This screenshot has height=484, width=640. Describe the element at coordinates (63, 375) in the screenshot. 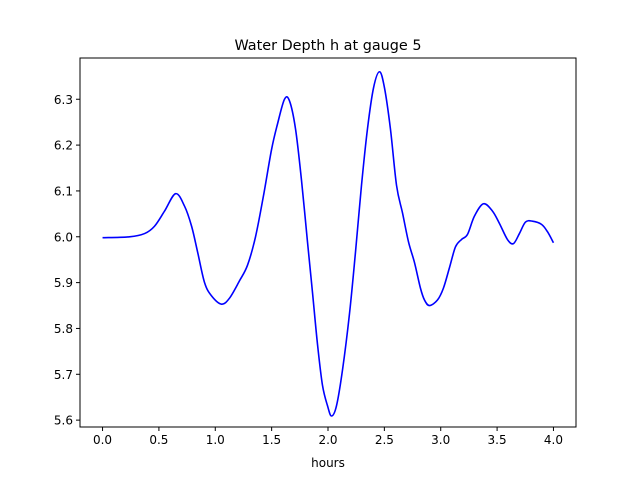

I see `y-tick-label: 5.7` at that location.